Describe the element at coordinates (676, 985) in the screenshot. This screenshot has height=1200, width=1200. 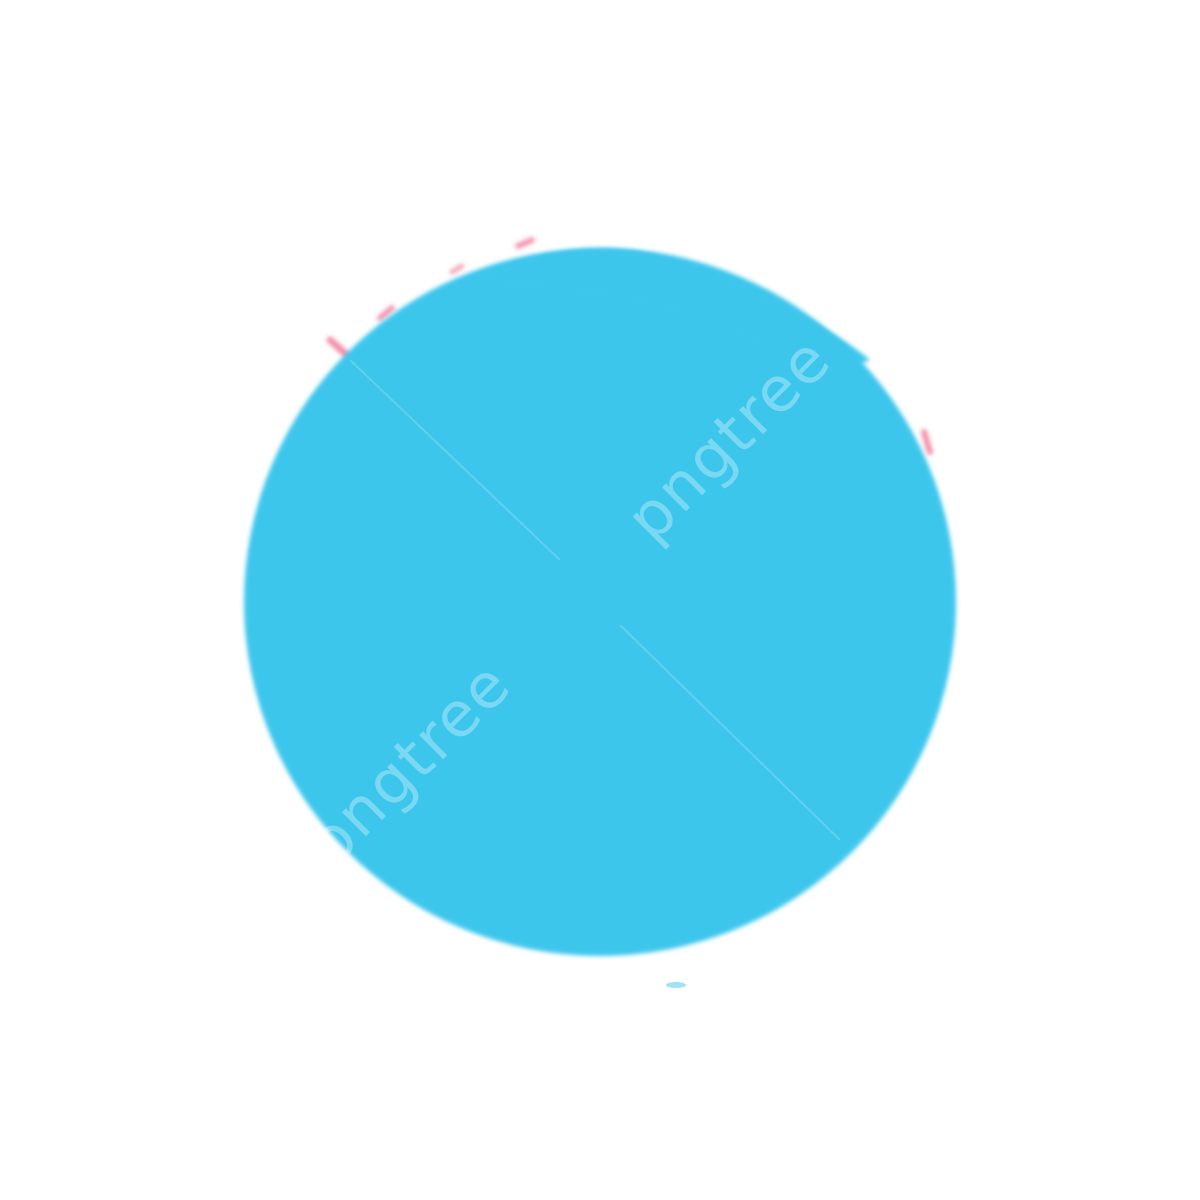
I see `blue-fleck` at that location.